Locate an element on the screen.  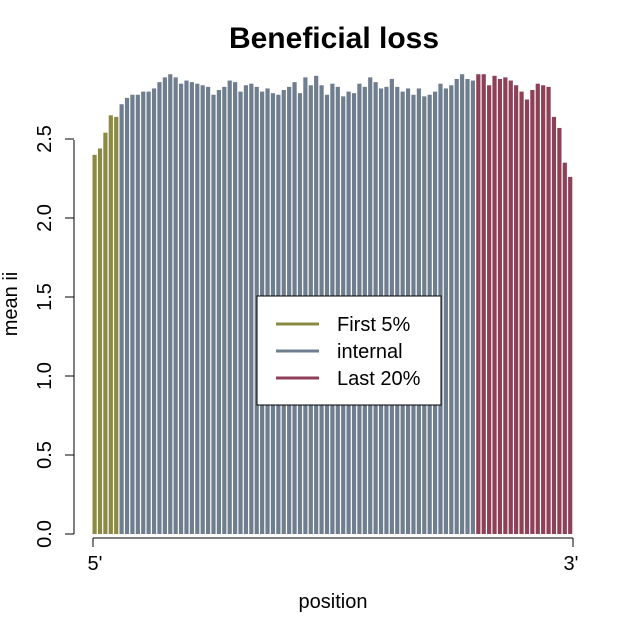
y-tick-label: 0.0 is located at coordinates (45, 534).